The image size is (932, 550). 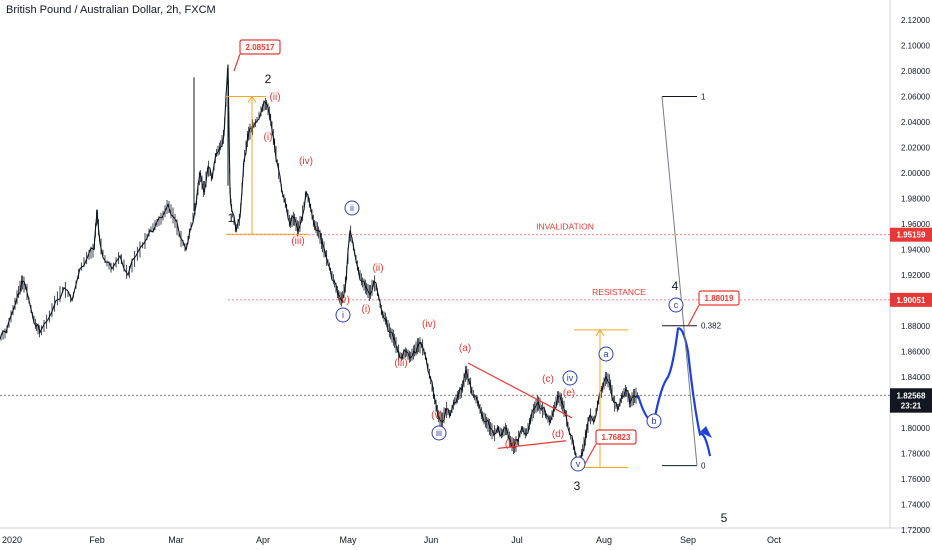 What do you see at coordinates (915, 250) in the screenshot?
I see `y-tick-label: 1.94000` at bounding box center [915, 250].